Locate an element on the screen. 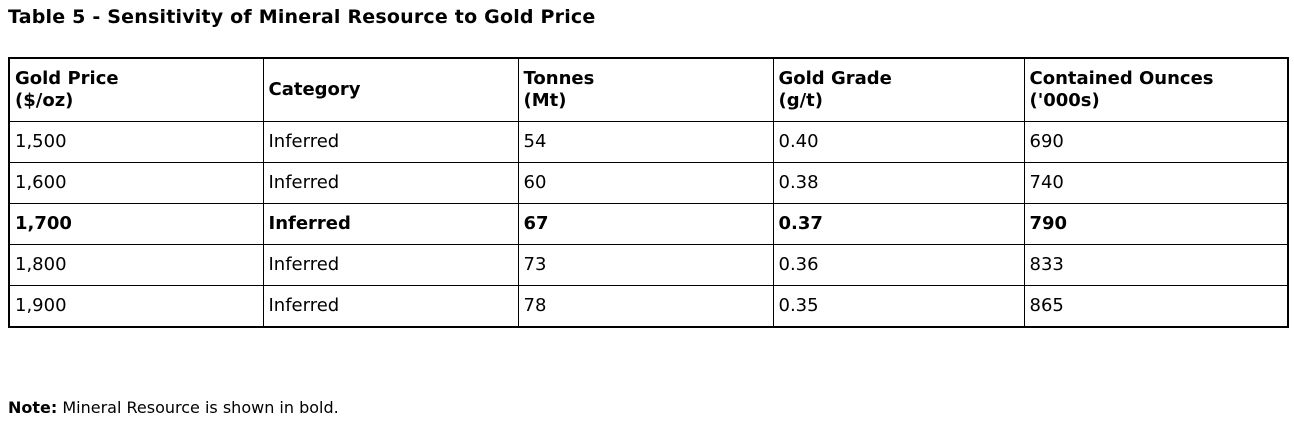  footnote-text: Mineral Resource is shown in bold. is located at coordinates (198, 407).